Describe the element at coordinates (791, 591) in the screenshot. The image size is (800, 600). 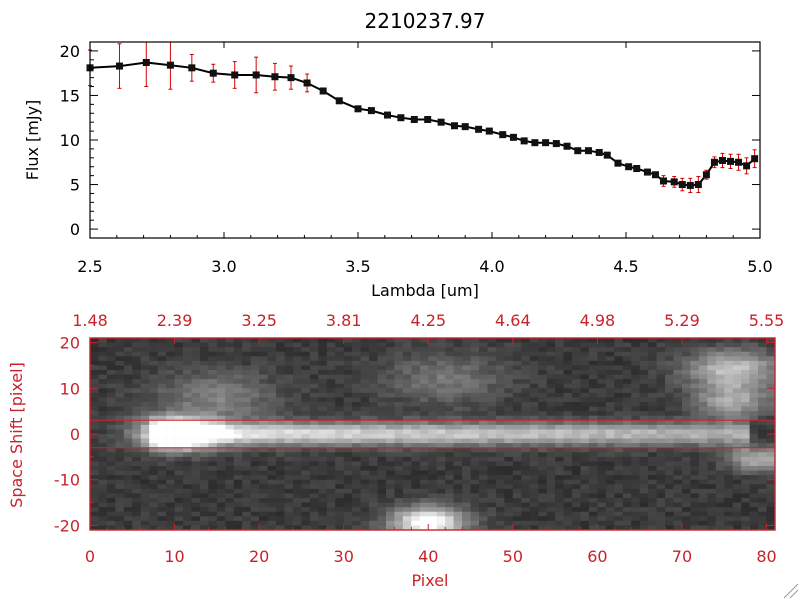
I see `resize-grip-icon` at that location.